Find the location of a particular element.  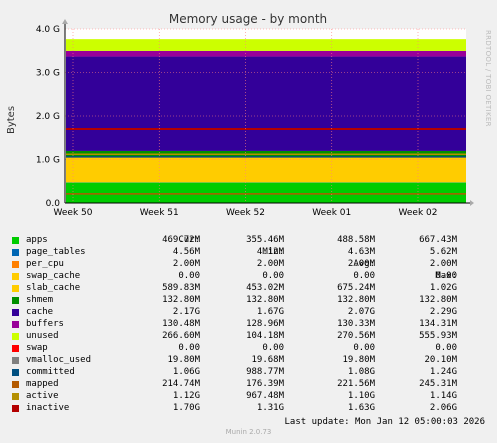

legend-series-name: vmalloc_used is located at coordinates (59, 360).